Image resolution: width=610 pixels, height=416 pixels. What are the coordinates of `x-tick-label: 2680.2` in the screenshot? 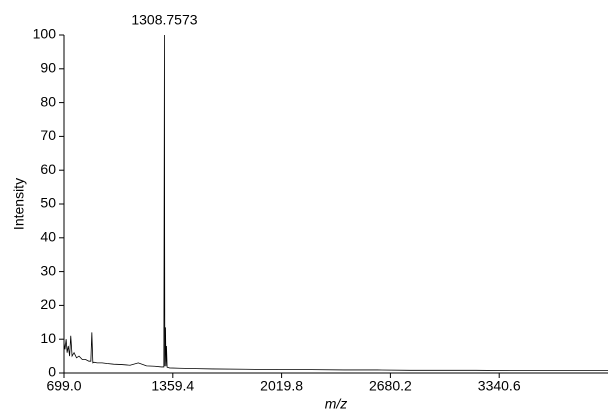 It's located at (390, 386).